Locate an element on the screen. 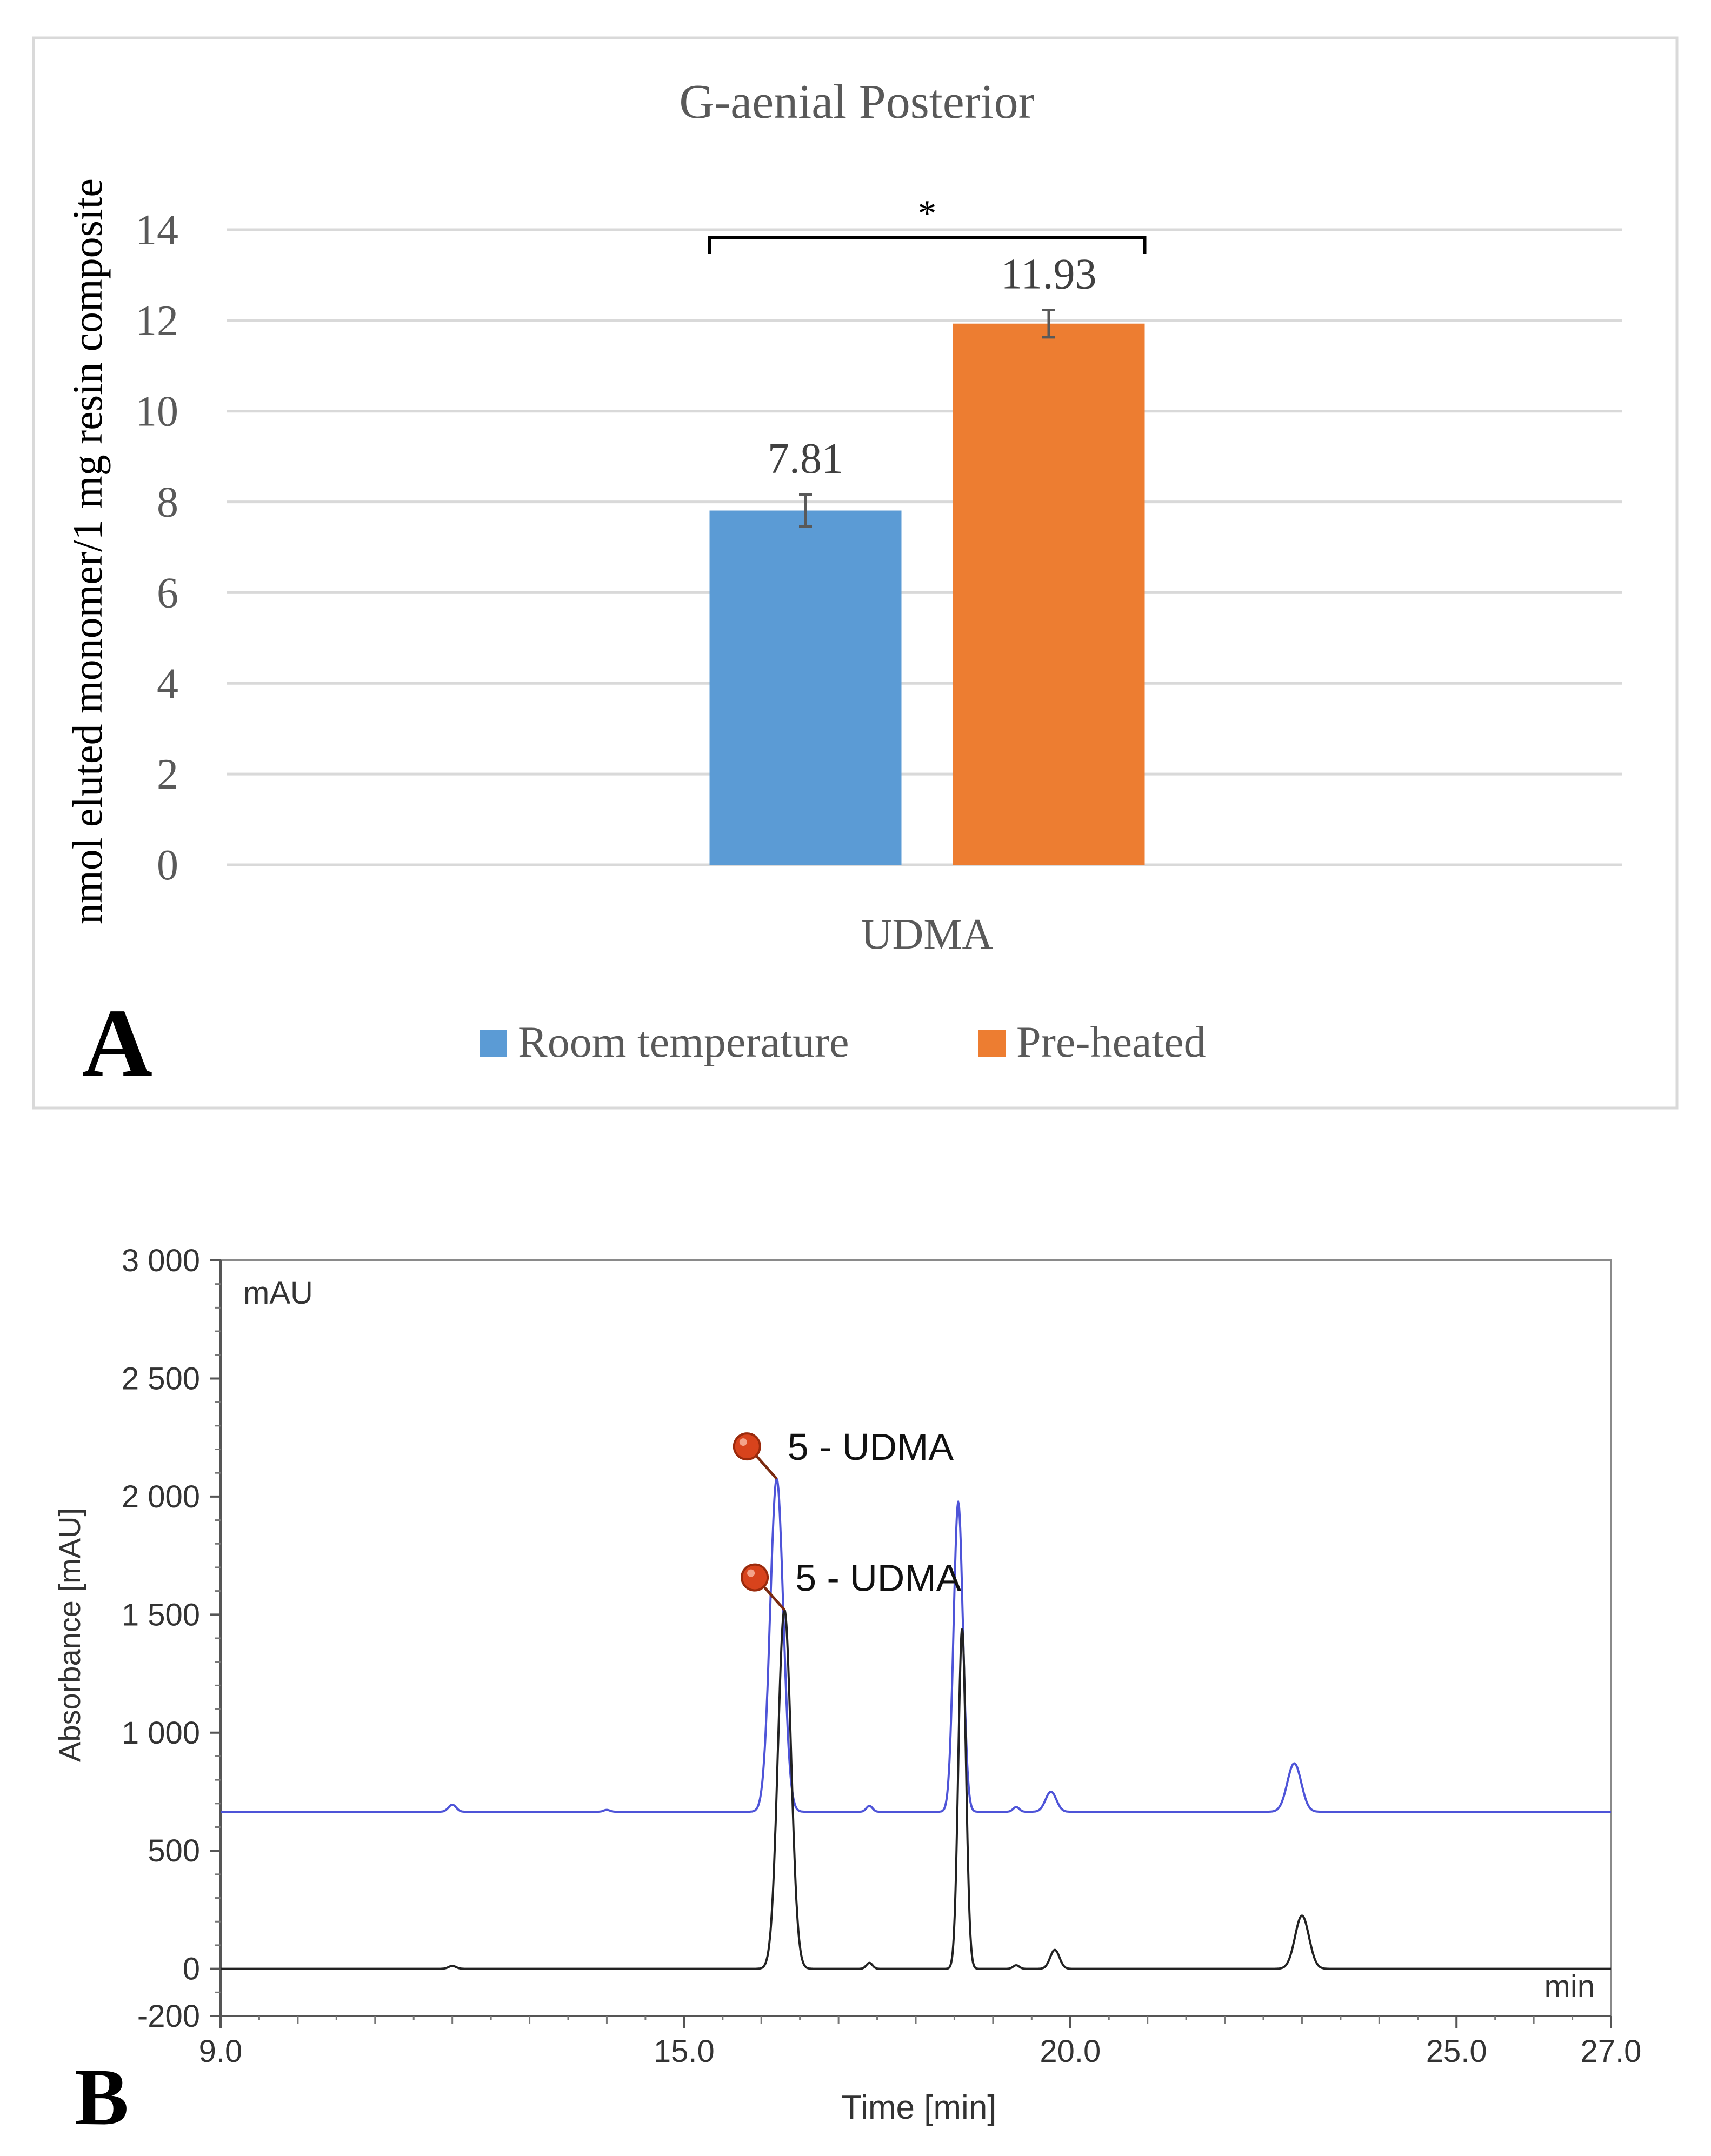  x-tick-label: 15.0 is located at coordinates (684, 2051).